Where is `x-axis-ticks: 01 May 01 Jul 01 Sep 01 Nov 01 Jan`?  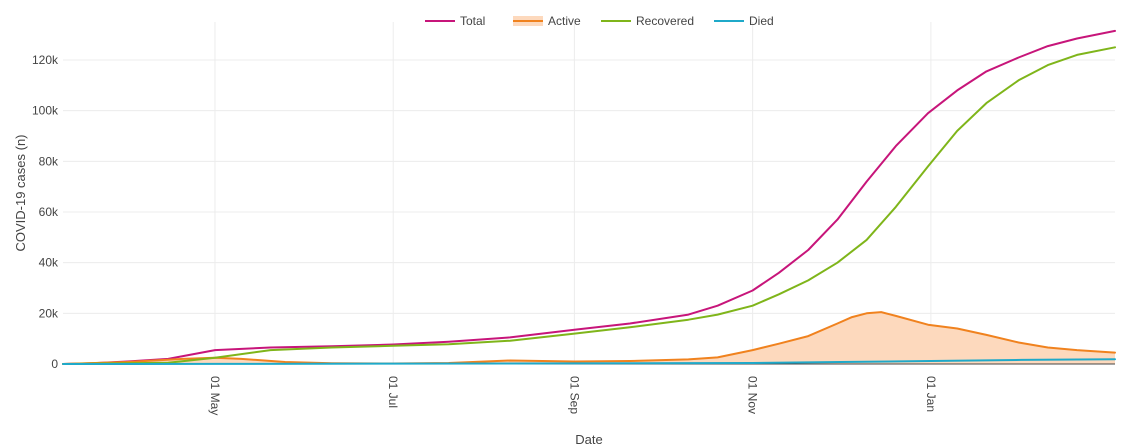
x-axis-ticks: 01 May 01 Jul 01 Sep 01 Nov 01 Jan is located at coordinates (573, 395).